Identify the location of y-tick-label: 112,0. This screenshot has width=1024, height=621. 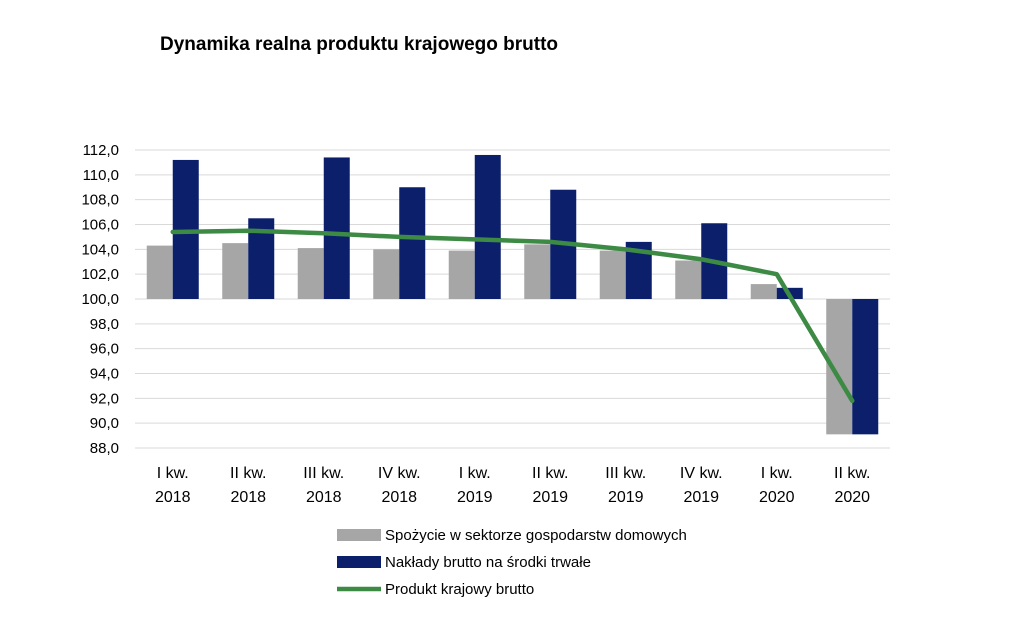
(101, 150).